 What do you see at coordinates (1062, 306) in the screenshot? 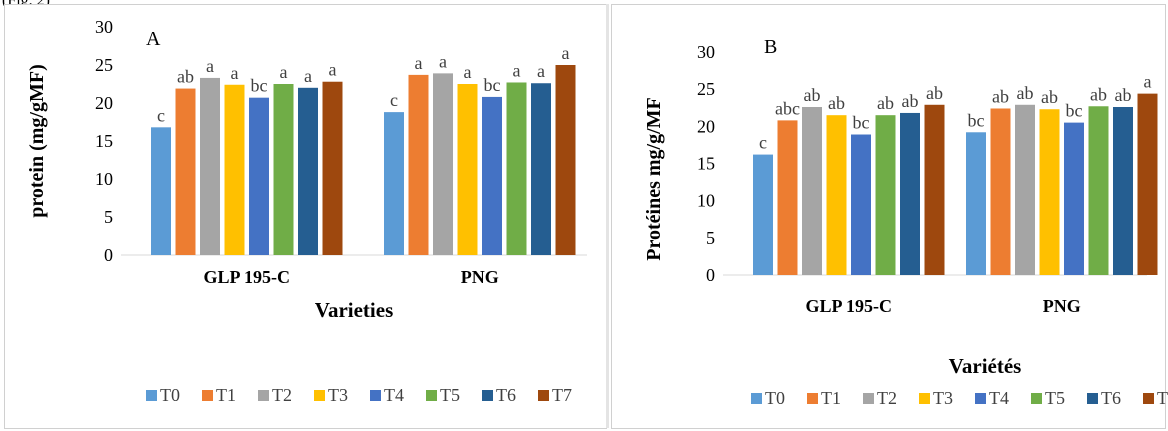
I see `x-category-label: PNG` at bounding box center [1062, 306].